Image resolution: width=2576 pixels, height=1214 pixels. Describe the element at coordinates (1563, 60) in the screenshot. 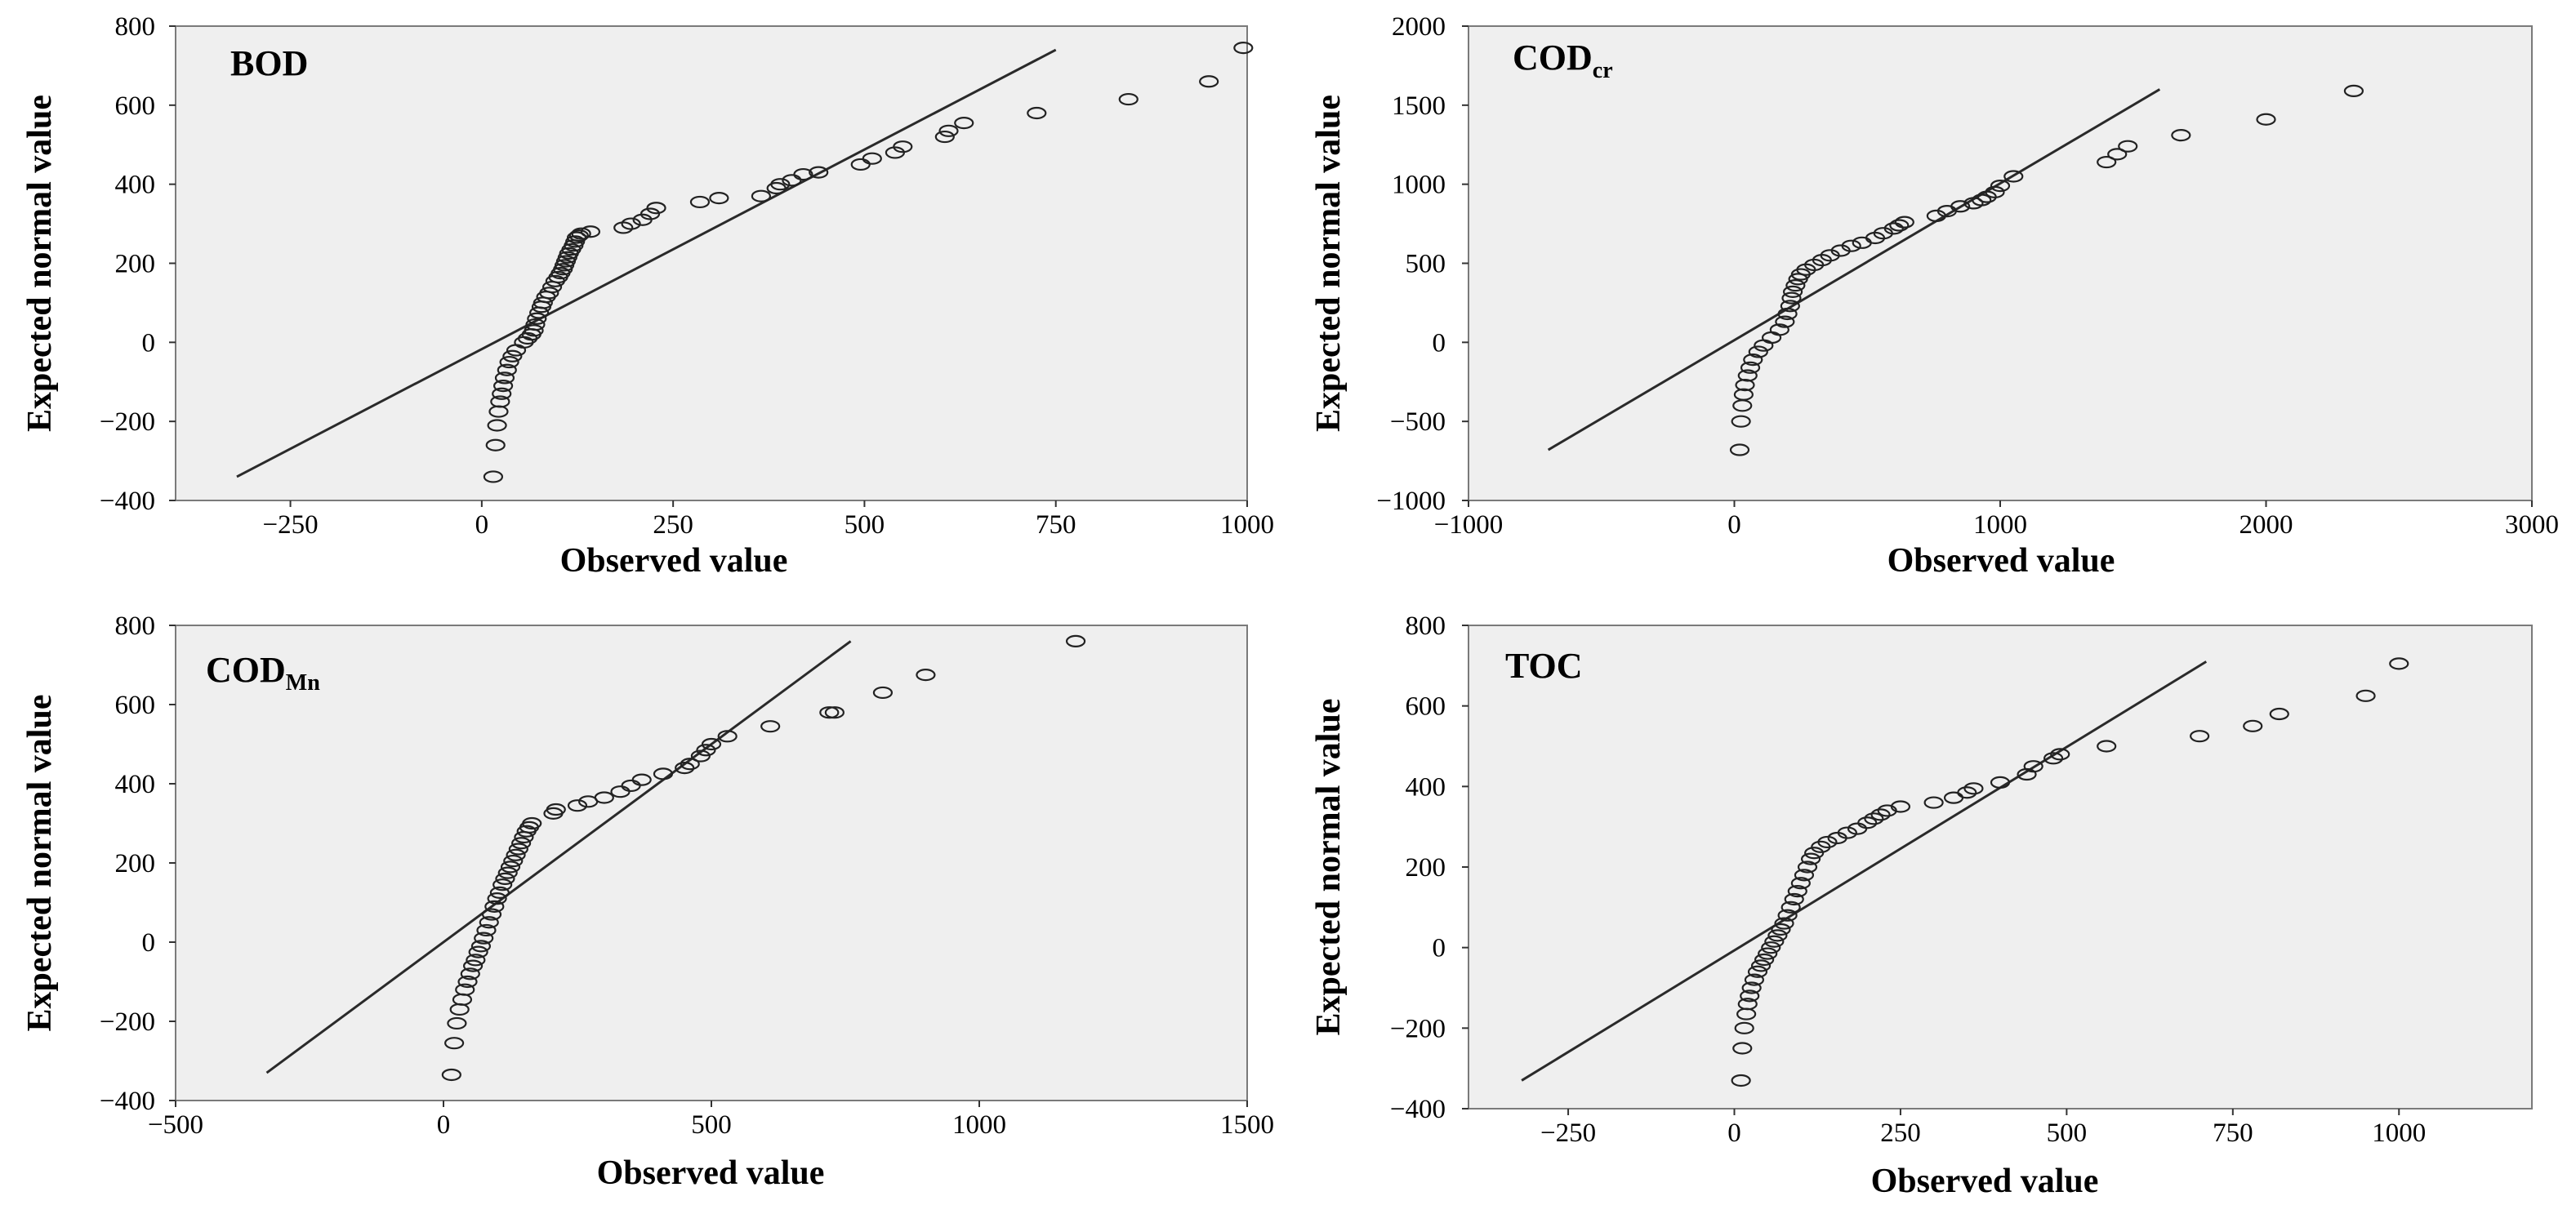

I see `panel-title: CODcr` at that location.